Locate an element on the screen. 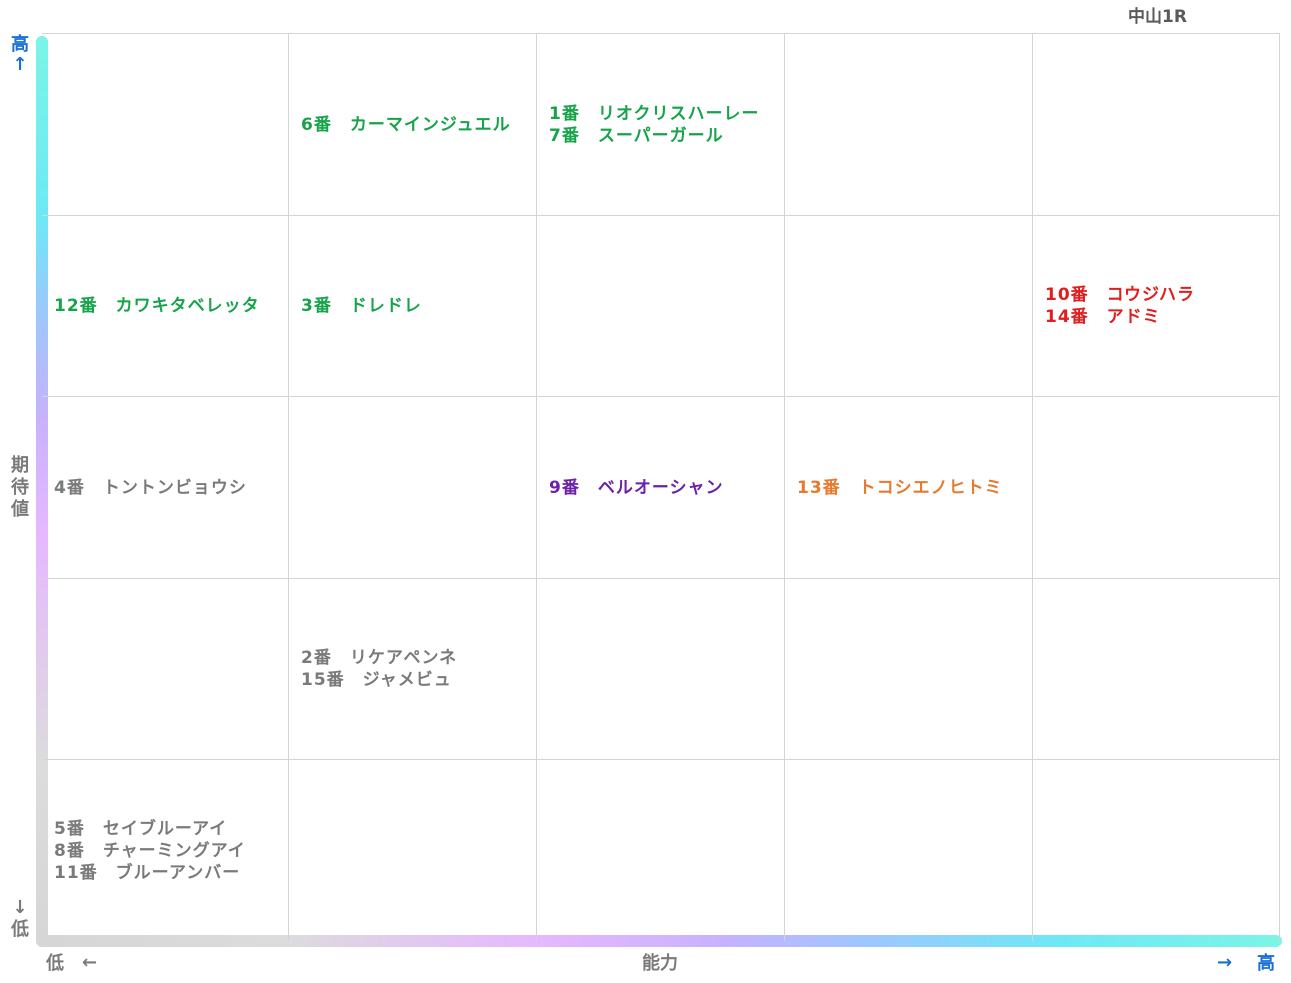  y-axis-title-char: 値 is located at coordinates (20, 509).